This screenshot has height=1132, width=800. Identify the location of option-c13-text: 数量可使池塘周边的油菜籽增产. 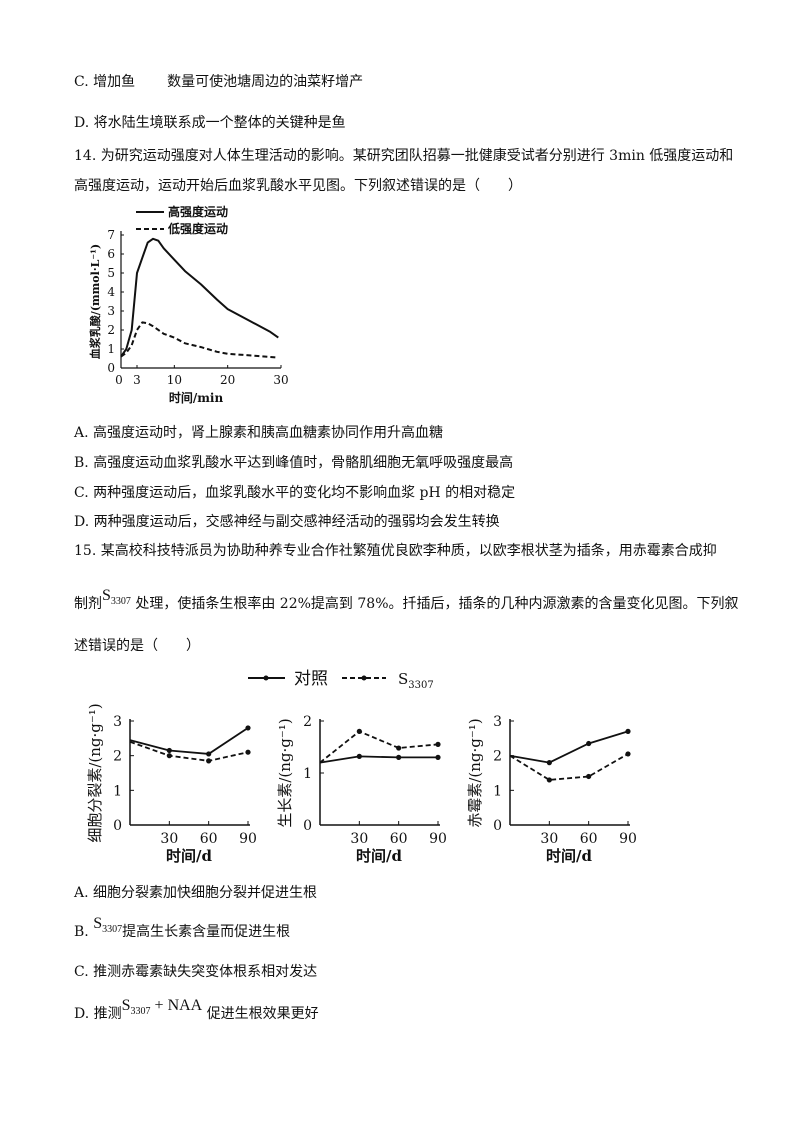
(265, 82).